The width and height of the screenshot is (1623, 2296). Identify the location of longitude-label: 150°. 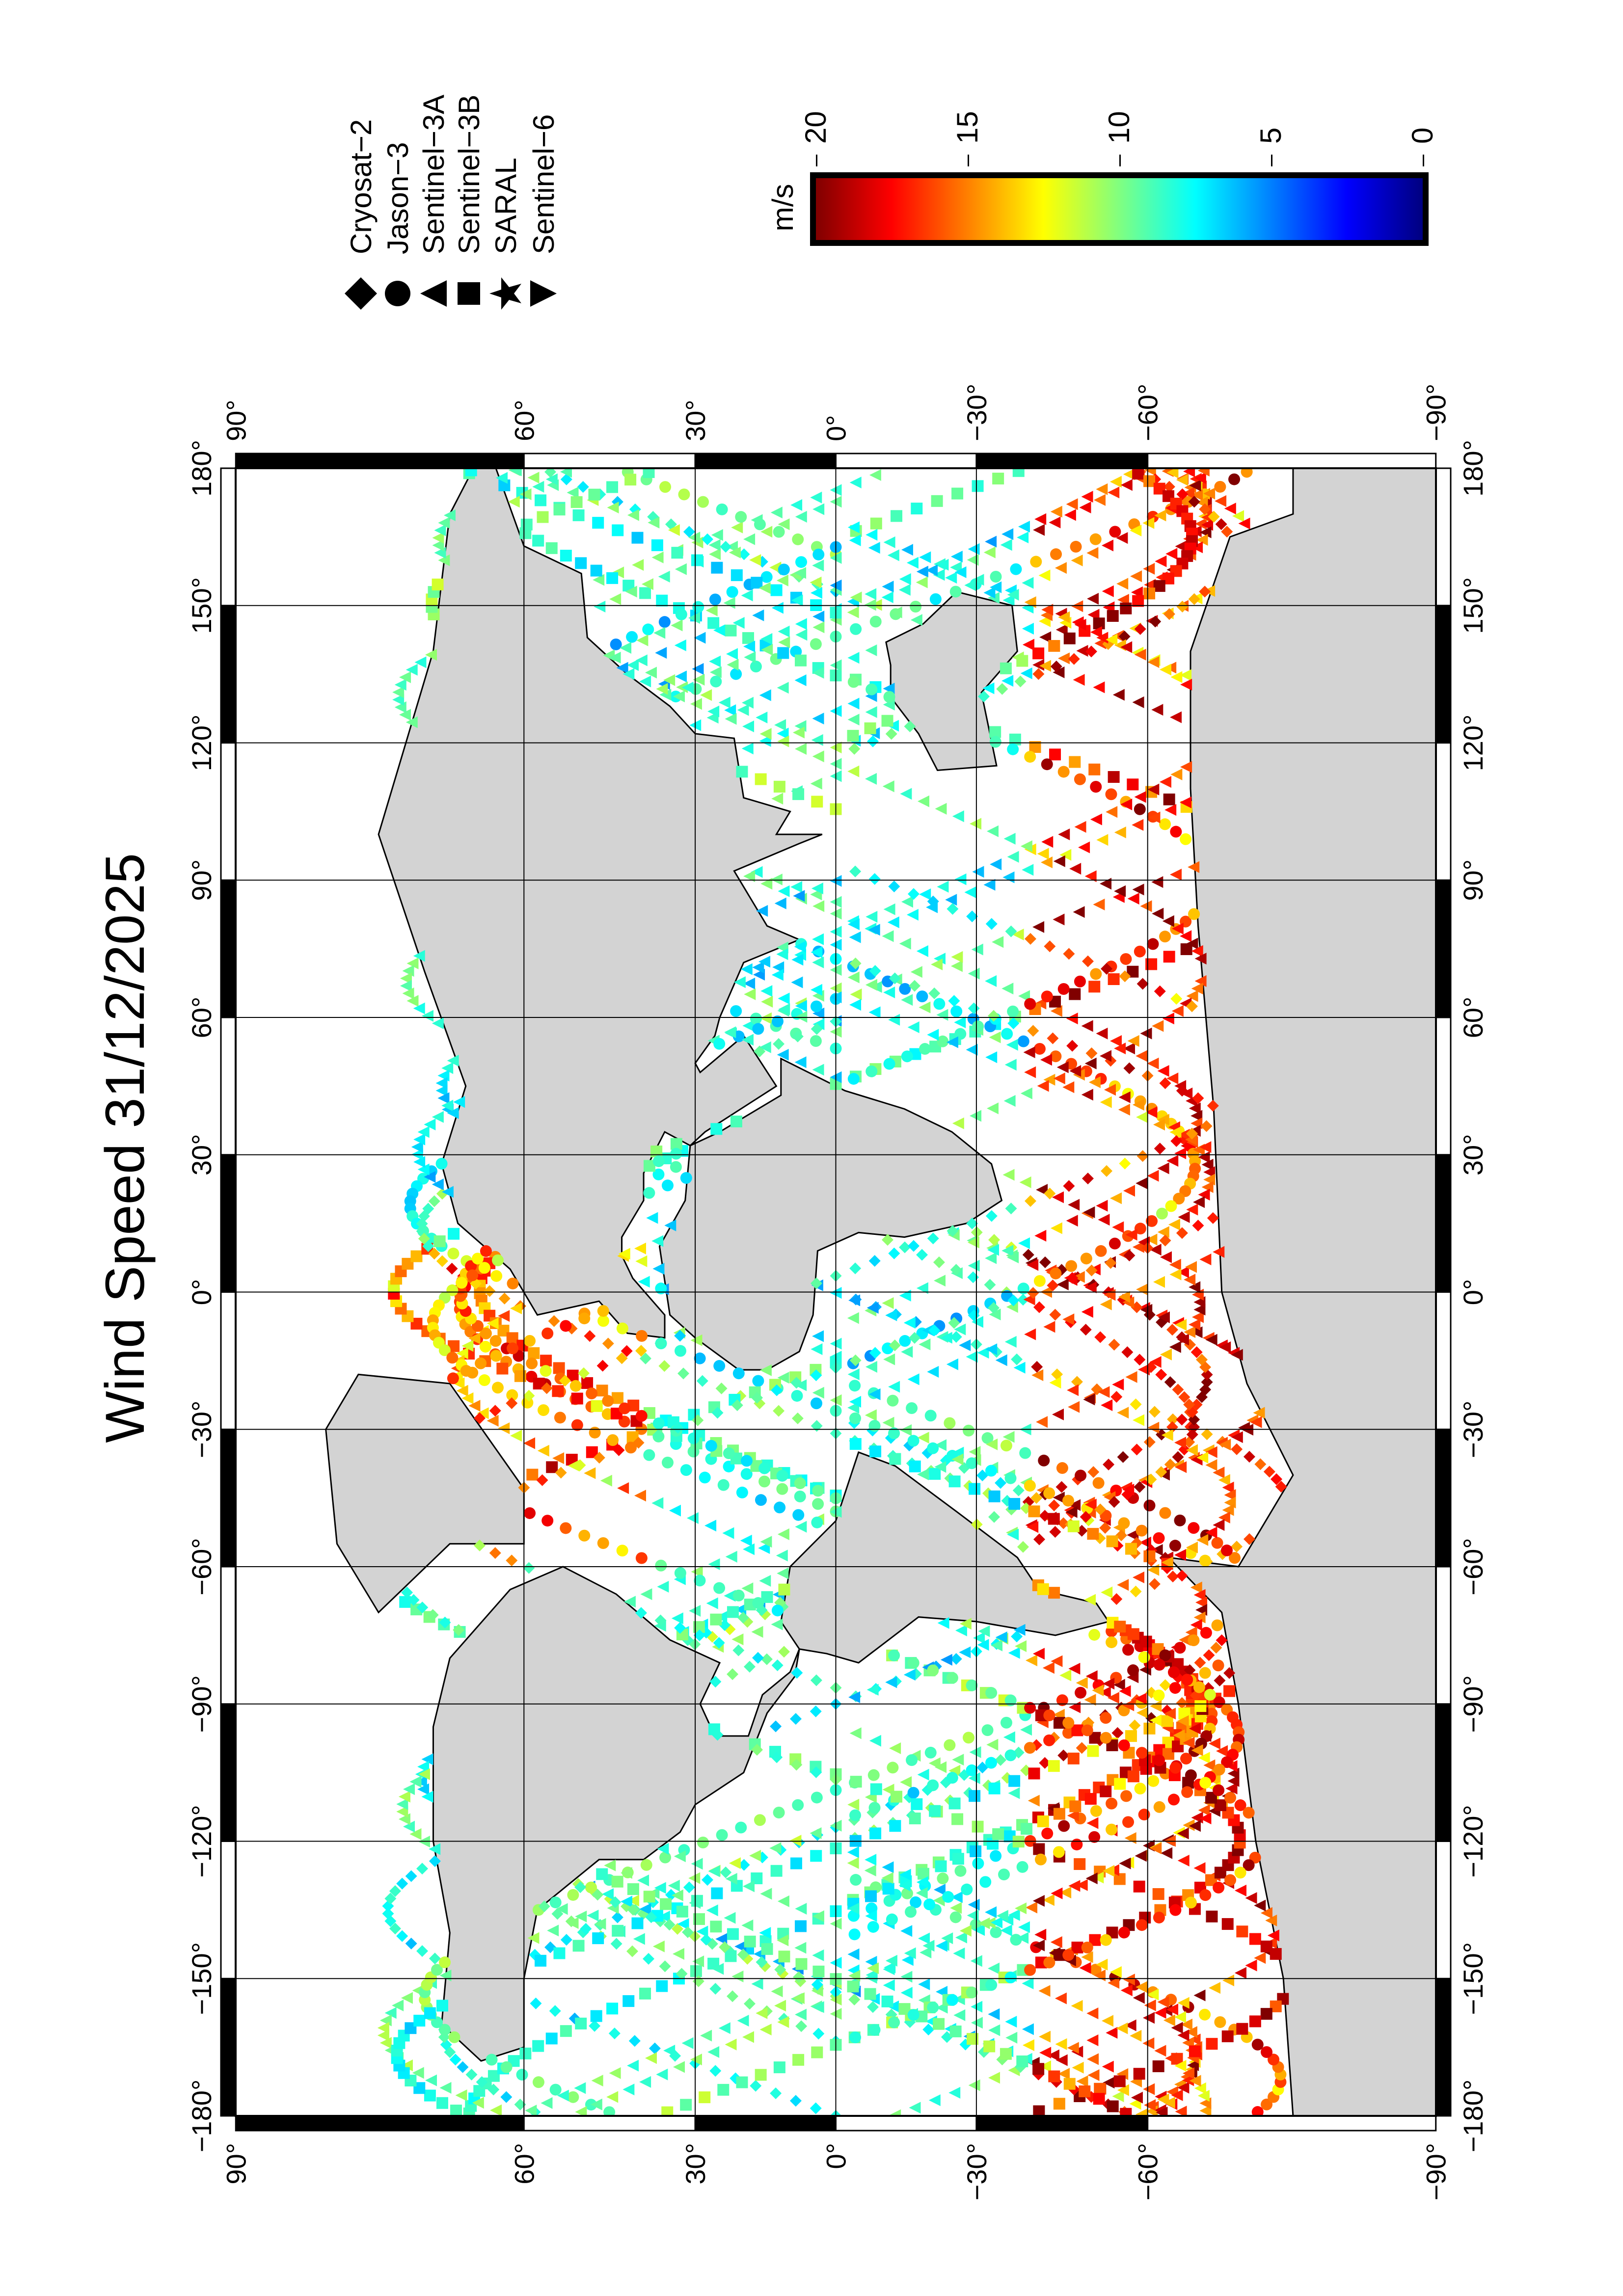
(202, 605).